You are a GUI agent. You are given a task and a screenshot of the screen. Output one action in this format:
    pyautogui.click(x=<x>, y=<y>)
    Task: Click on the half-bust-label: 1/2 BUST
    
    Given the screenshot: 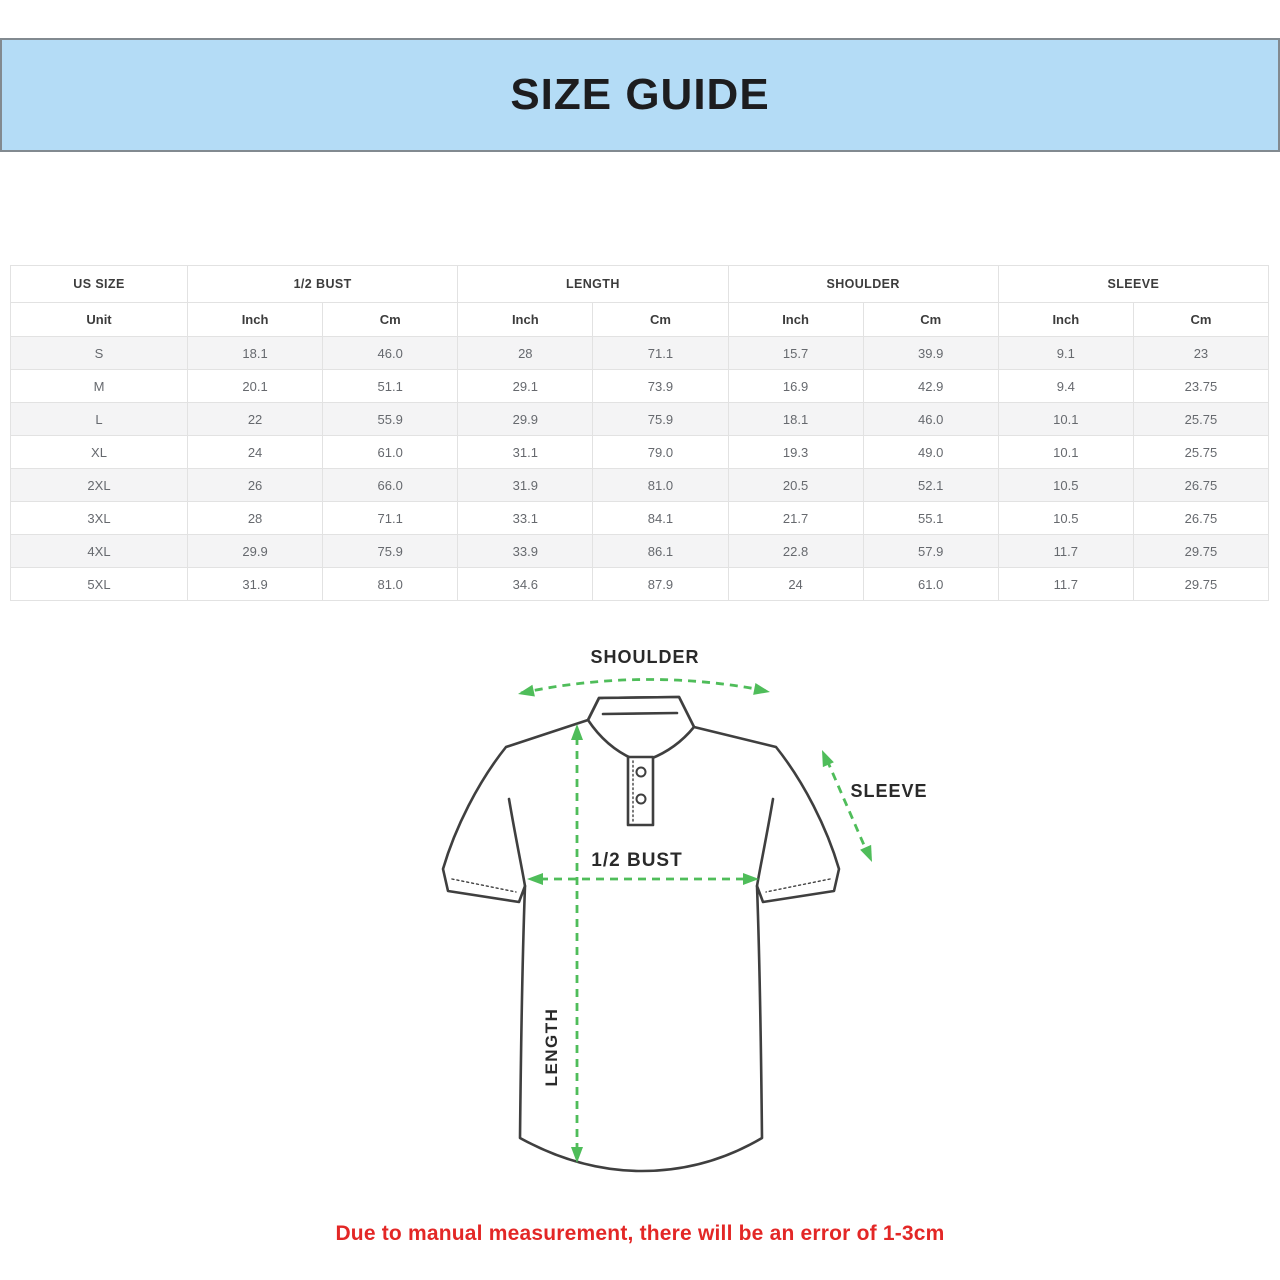 What is the action you would take?
    pyautogui.click(x=636, y=860)
    